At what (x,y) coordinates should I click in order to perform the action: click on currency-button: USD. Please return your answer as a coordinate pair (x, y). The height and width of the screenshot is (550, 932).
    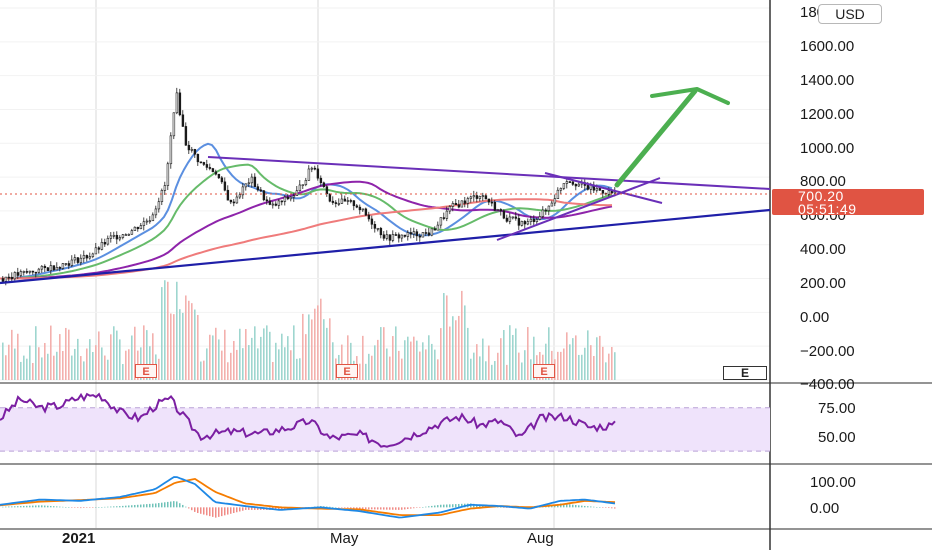
    Looking at the image, I should click on (850, 14).